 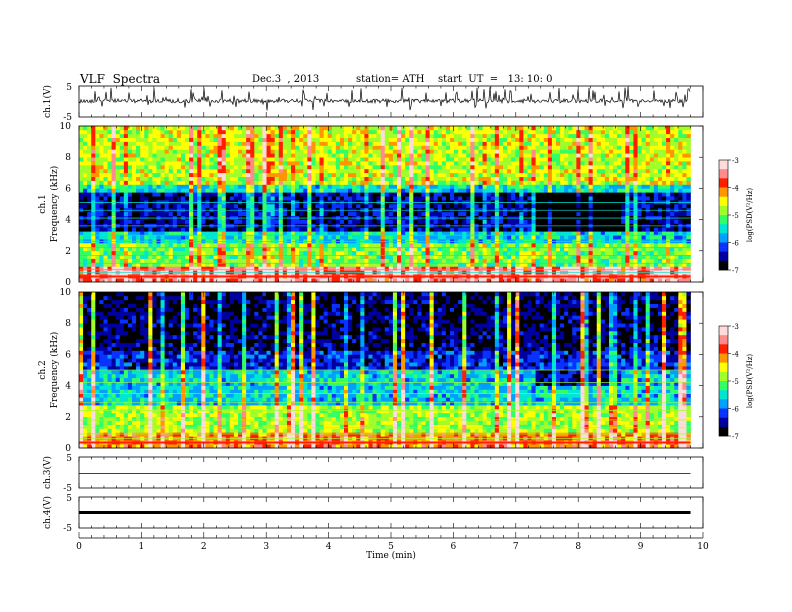 What do you see at coordinates (735, 216) in the screenshot?
I see `ch1-spectrogram-colorbar-tick-label: -5` at bounding box center [735, 216].